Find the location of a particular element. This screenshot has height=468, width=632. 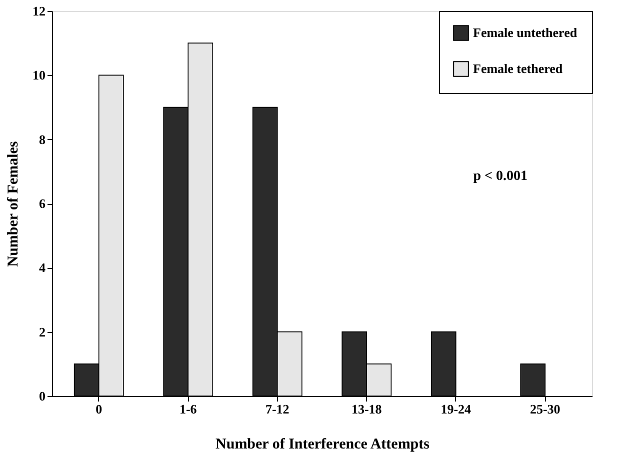

y-axis-title: Number of Females is located at coordinates (14, 204).